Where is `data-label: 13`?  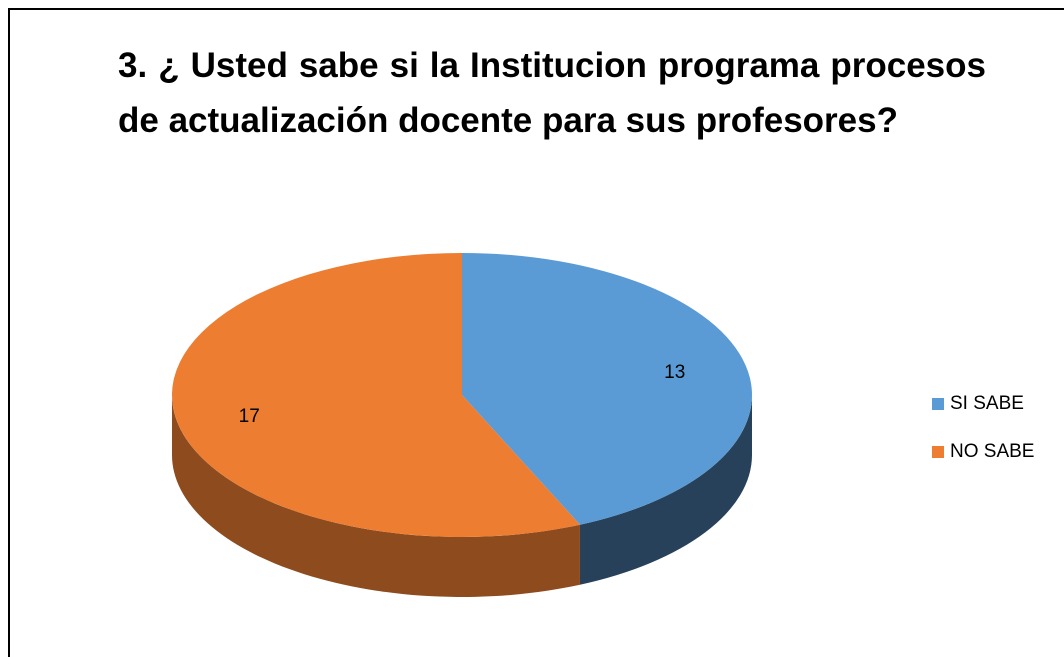
data-label: 13 is located at coordinates (674, 372).